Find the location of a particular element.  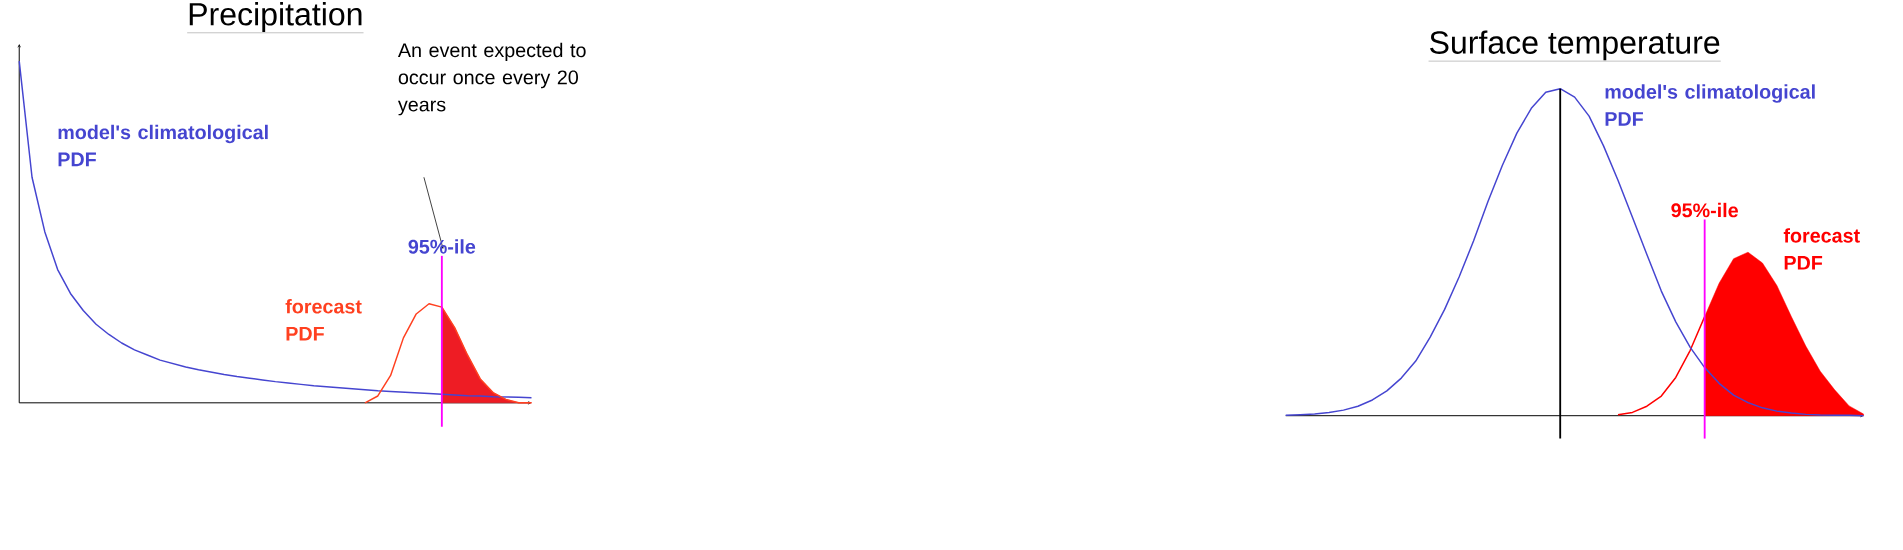

chart-title: Surface temperature is located at coordinates (1575, 45).